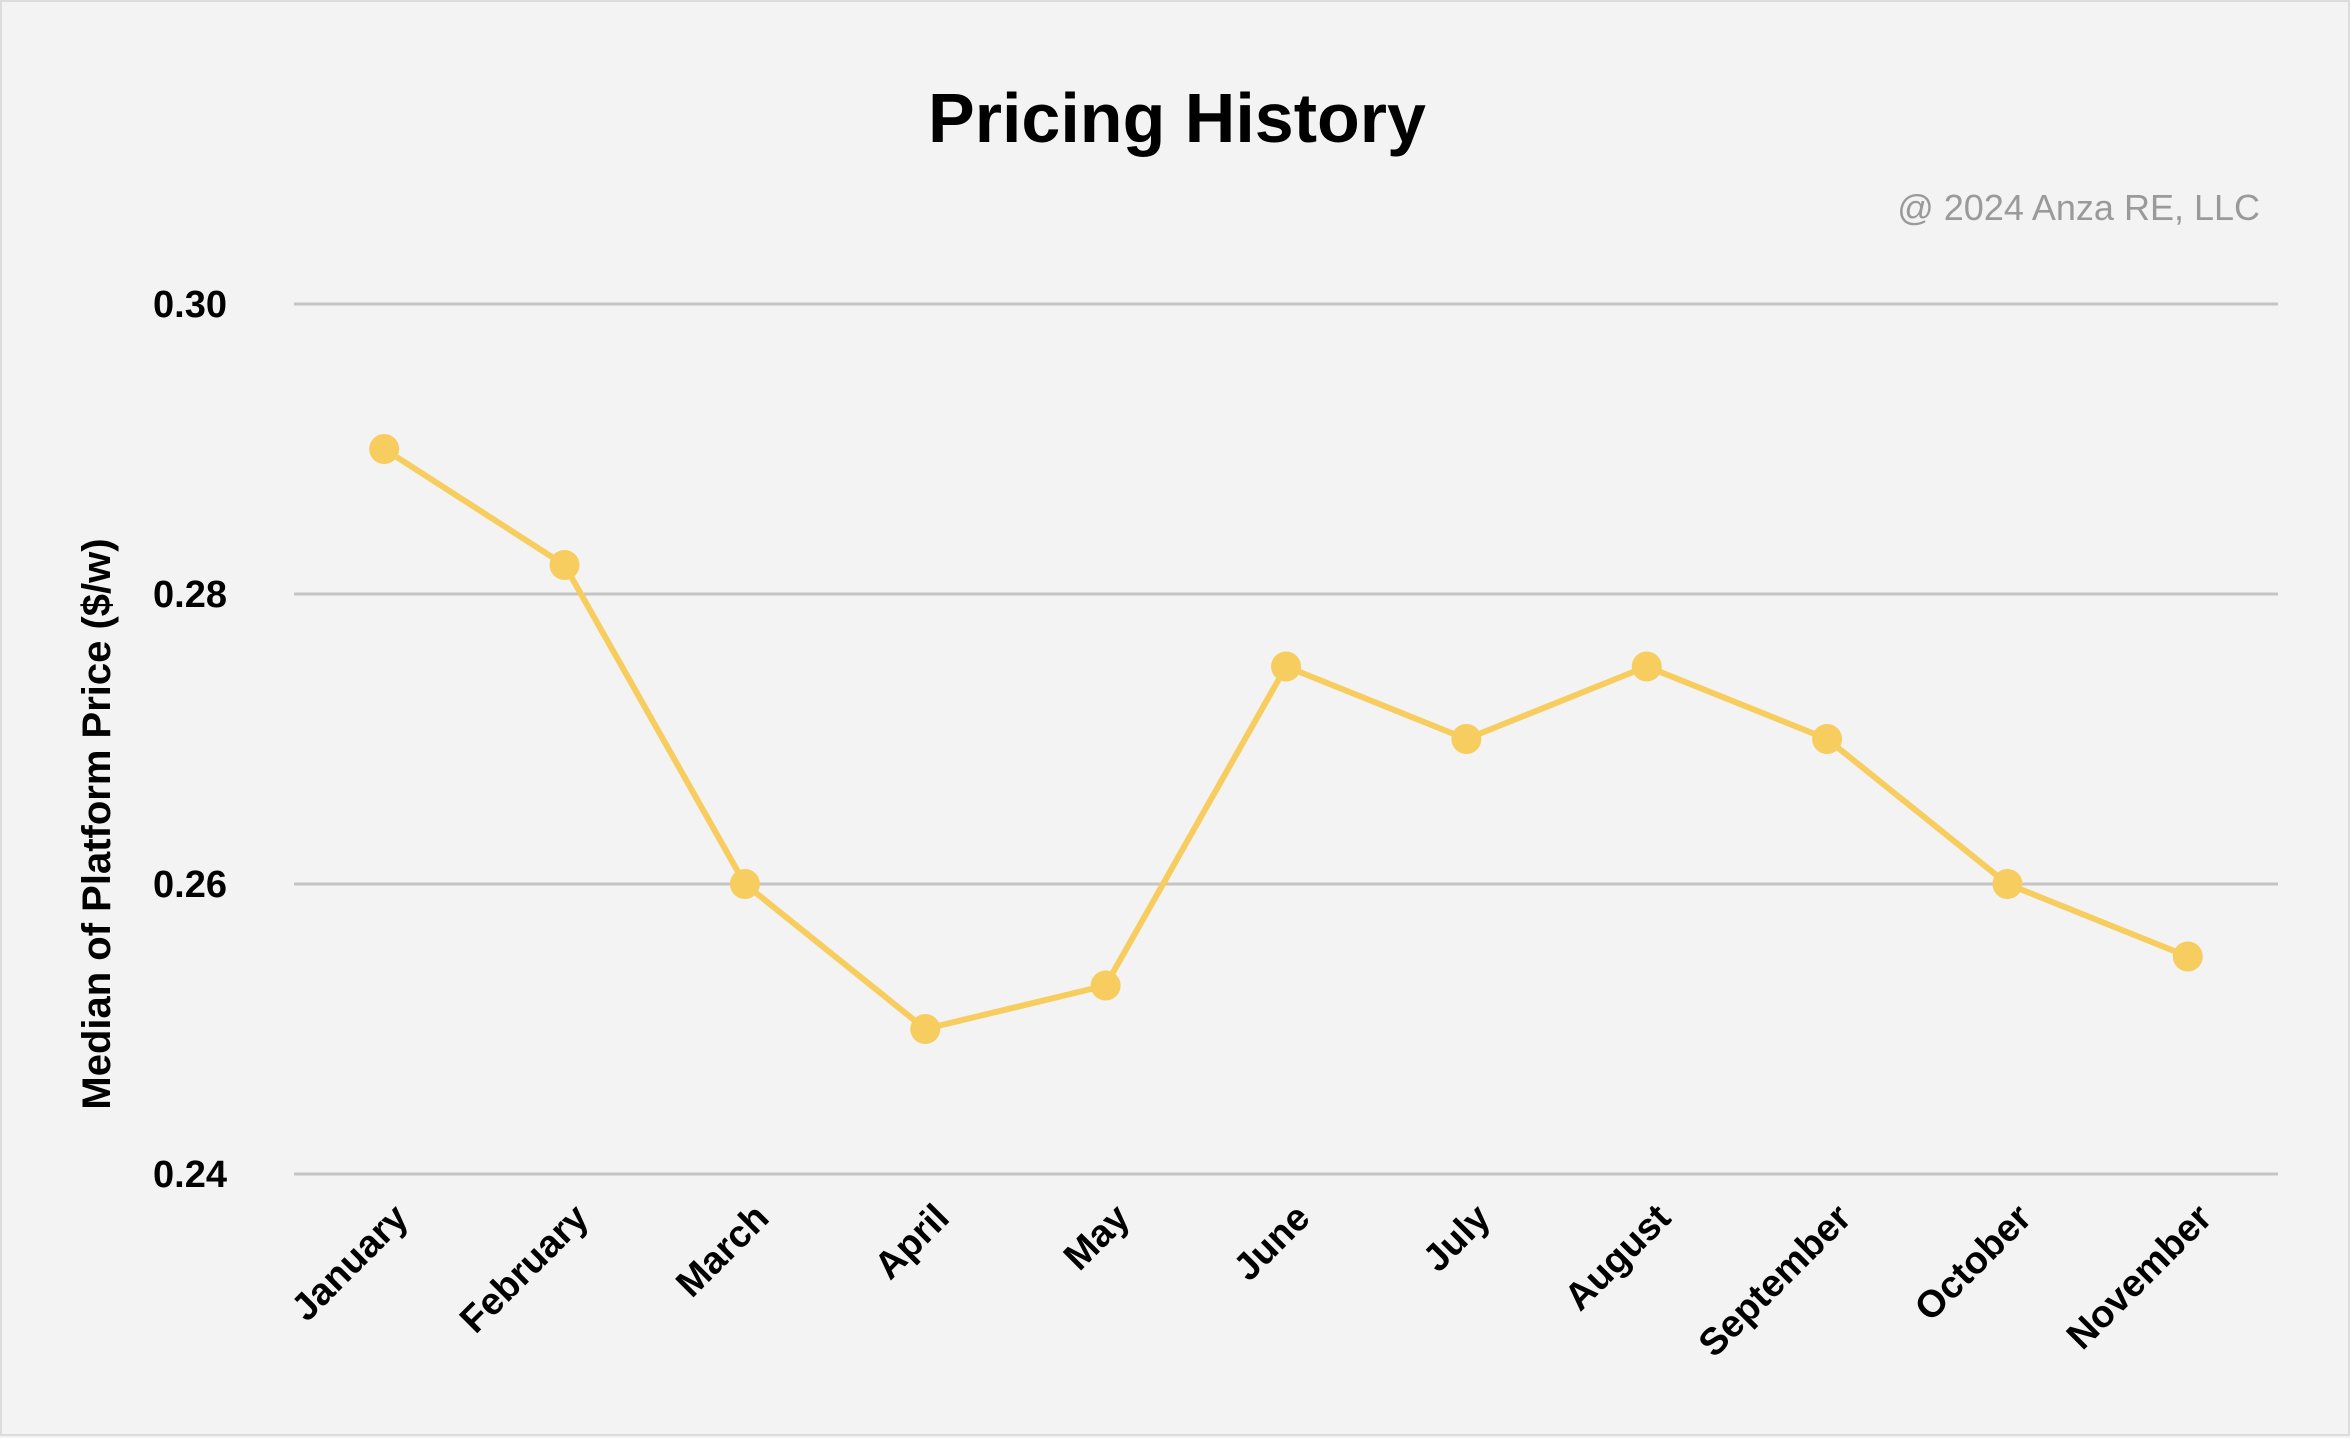  Describe the element at coordinates (1456, 1238) in the screenshot. I see `x-tick-label: July` at that location.